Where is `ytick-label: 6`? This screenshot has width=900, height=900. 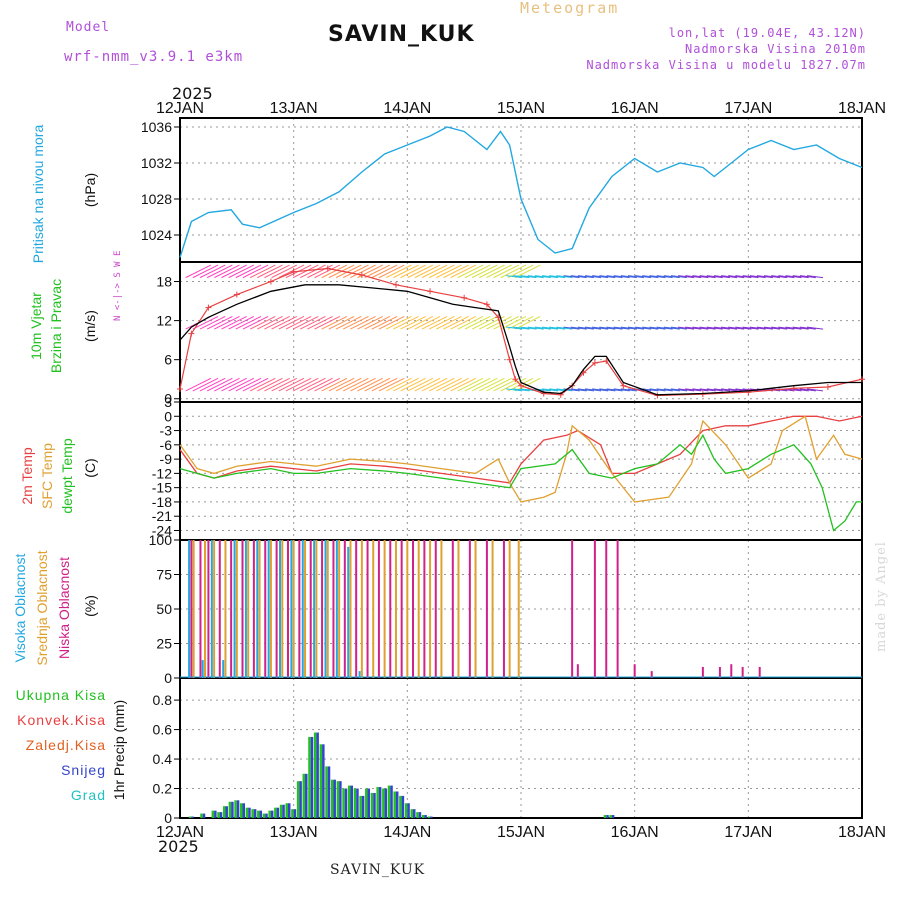
ytick-label: 6 is located at coordinates (168, 360).